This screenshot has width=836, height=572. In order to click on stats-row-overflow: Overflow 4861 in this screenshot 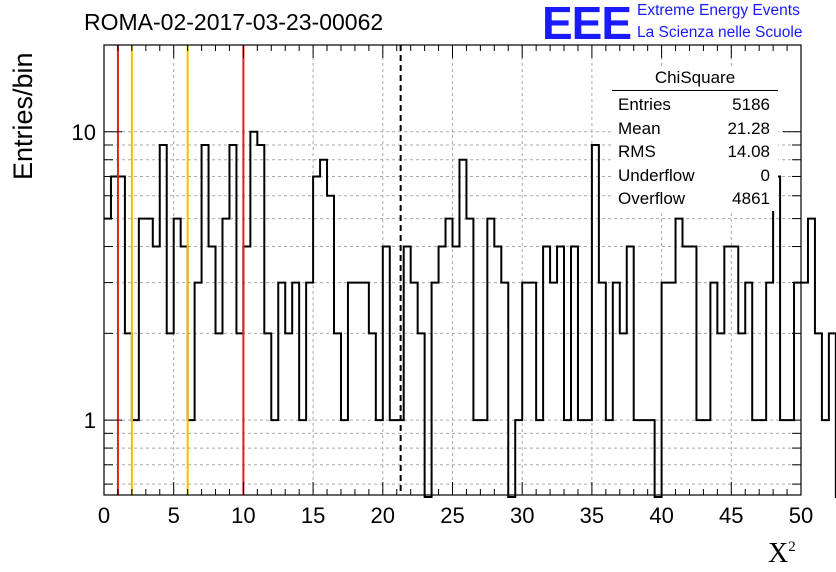, I will do `click(695, 199)`.